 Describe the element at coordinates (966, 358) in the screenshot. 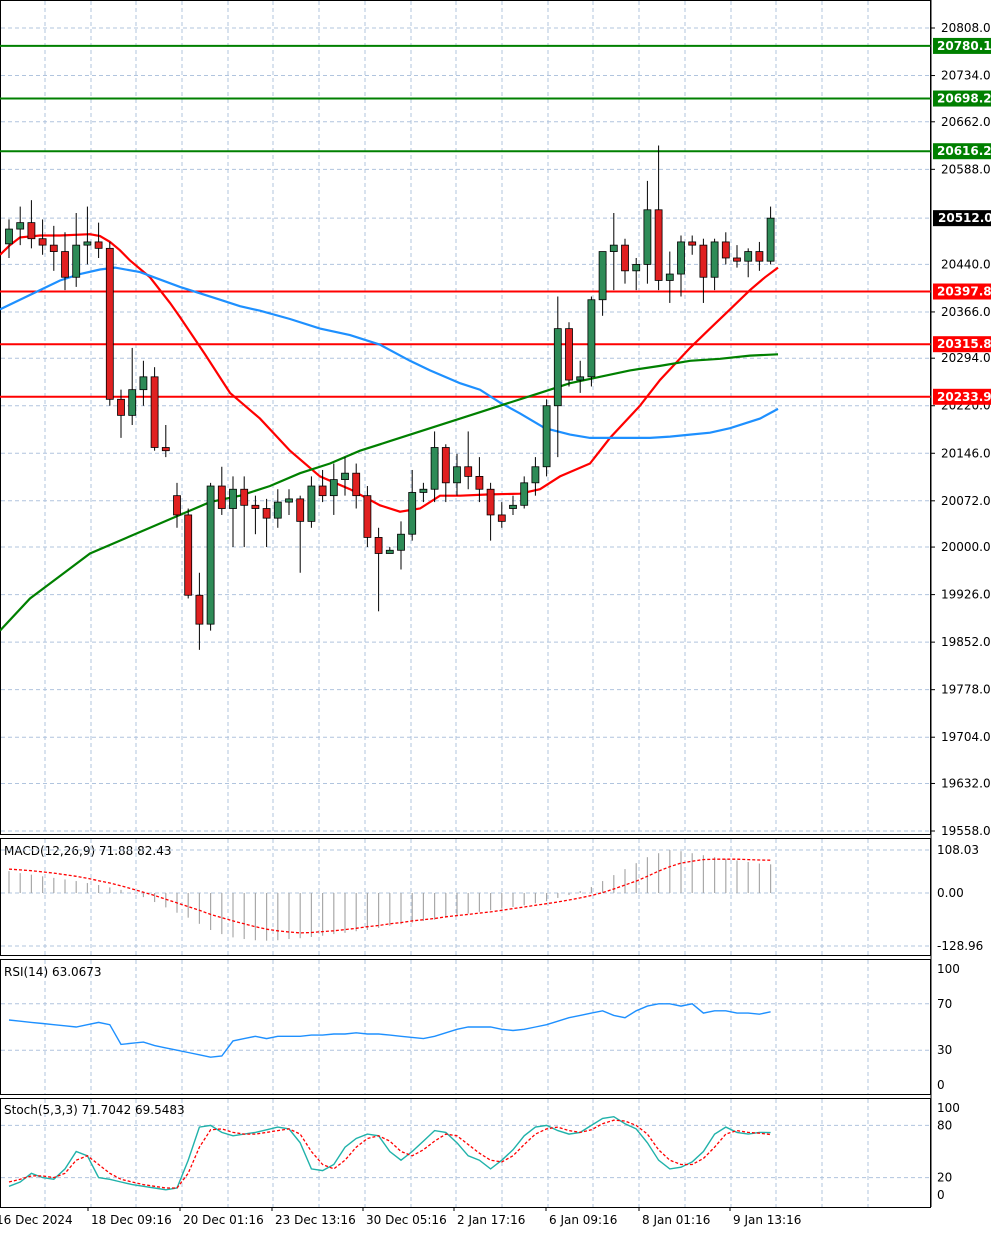

I see `price-tick-label: 20294.0` at that location.